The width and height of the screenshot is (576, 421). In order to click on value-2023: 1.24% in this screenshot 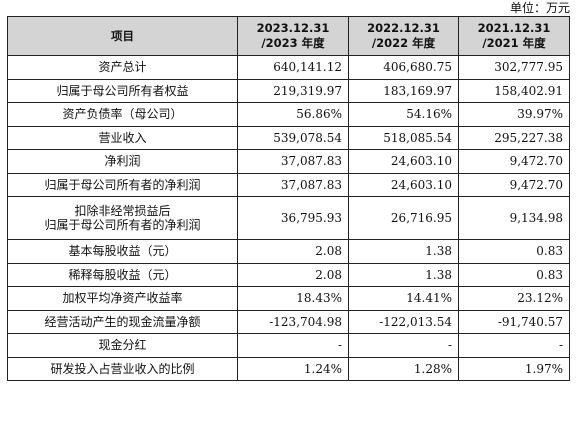, I will do `click(293, 368)`.